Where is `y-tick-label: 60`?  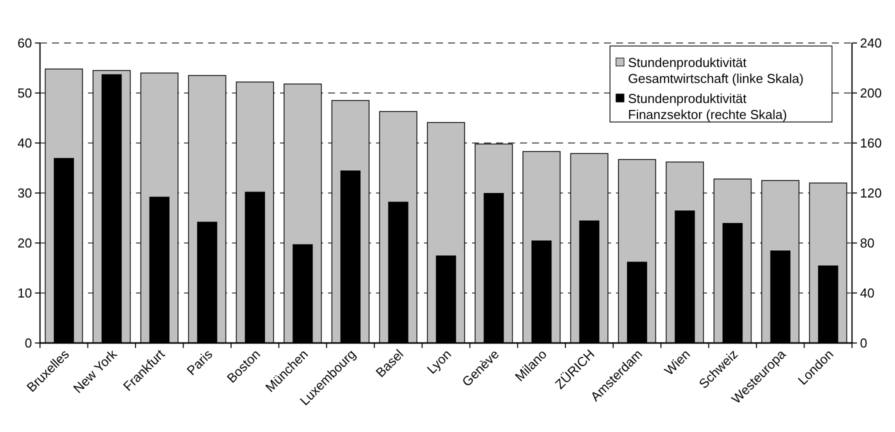 y-tick-label: 60 is located at coordinates (25, 43).